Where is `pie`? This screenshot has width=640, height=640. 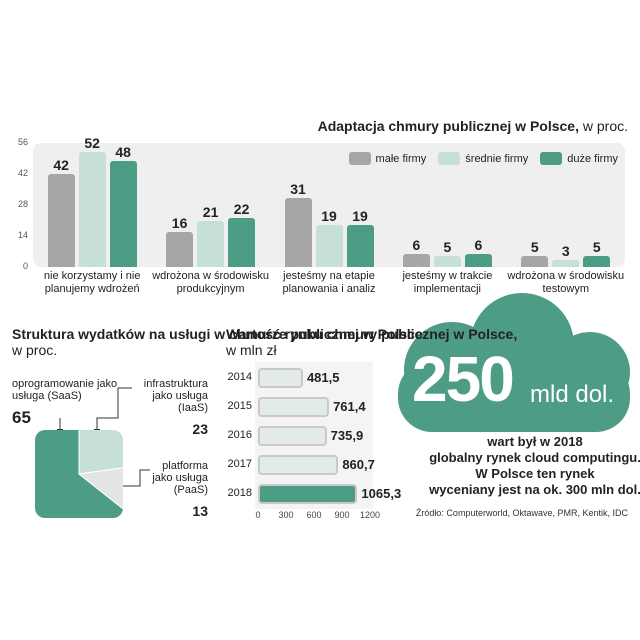 pie is located at coordinates (79, 474).